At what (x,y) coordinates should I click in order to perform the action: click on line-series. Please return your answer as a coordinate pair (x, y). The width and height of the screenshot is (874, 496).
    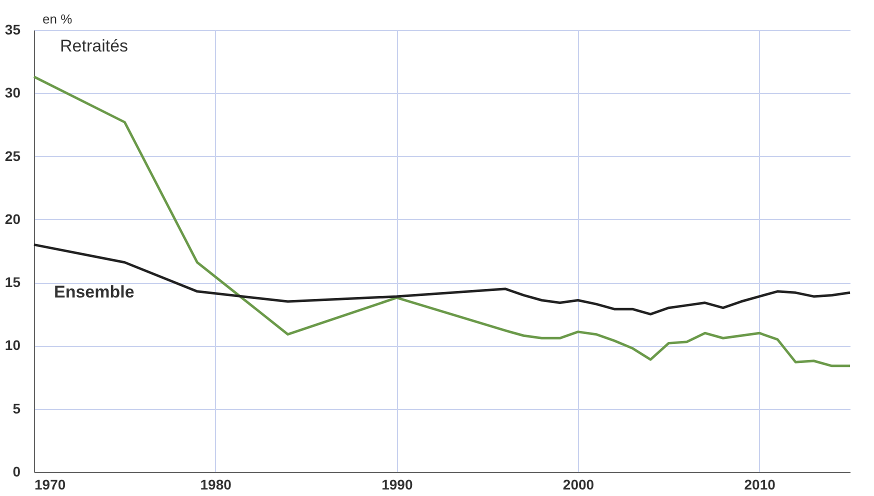
    Looking at the image, I should click on (442, 279).